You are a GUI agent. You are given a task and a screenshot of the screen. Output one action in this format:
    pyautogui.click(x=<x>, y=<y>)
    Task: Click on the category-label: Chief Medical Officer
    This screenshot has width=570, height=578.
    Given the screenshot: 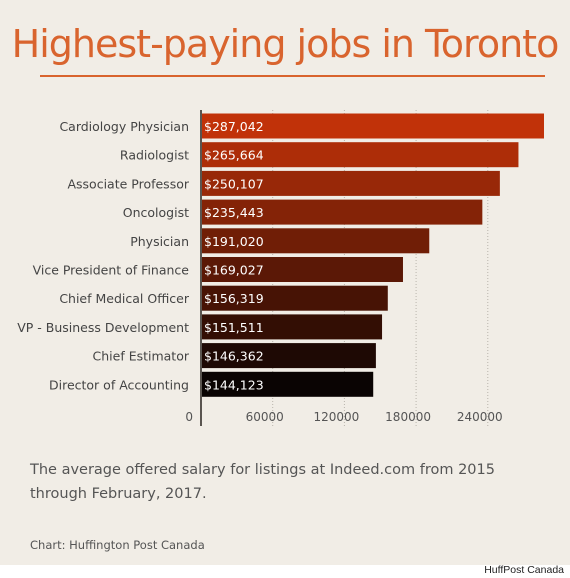 What is the action you would take?
    pyautogui.click(x=124, y=298)
    